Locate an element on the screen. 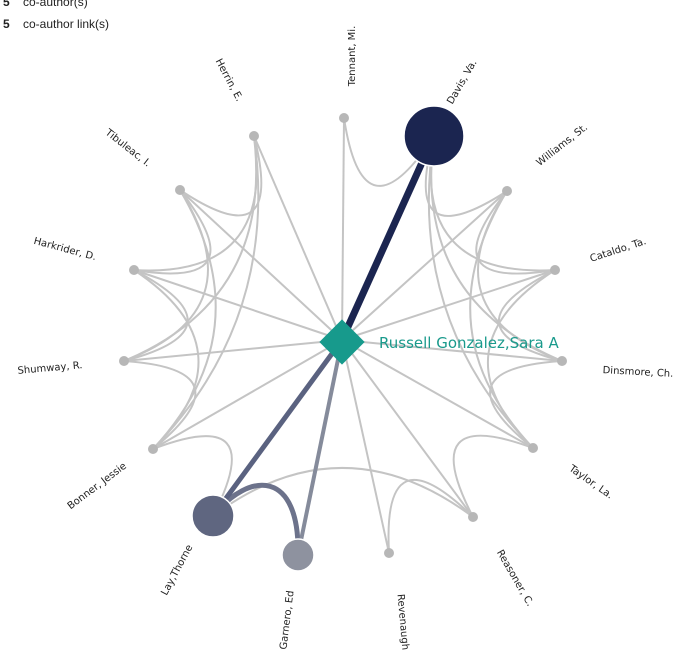  center-link-reasoner is located at coordinates (407, 428).